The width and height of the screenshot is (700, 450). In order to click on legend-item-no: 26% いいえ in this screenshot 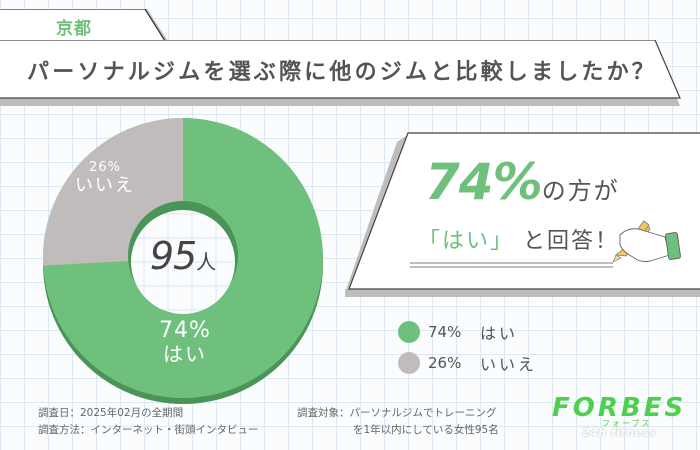, I will do `click(467, 363)`.